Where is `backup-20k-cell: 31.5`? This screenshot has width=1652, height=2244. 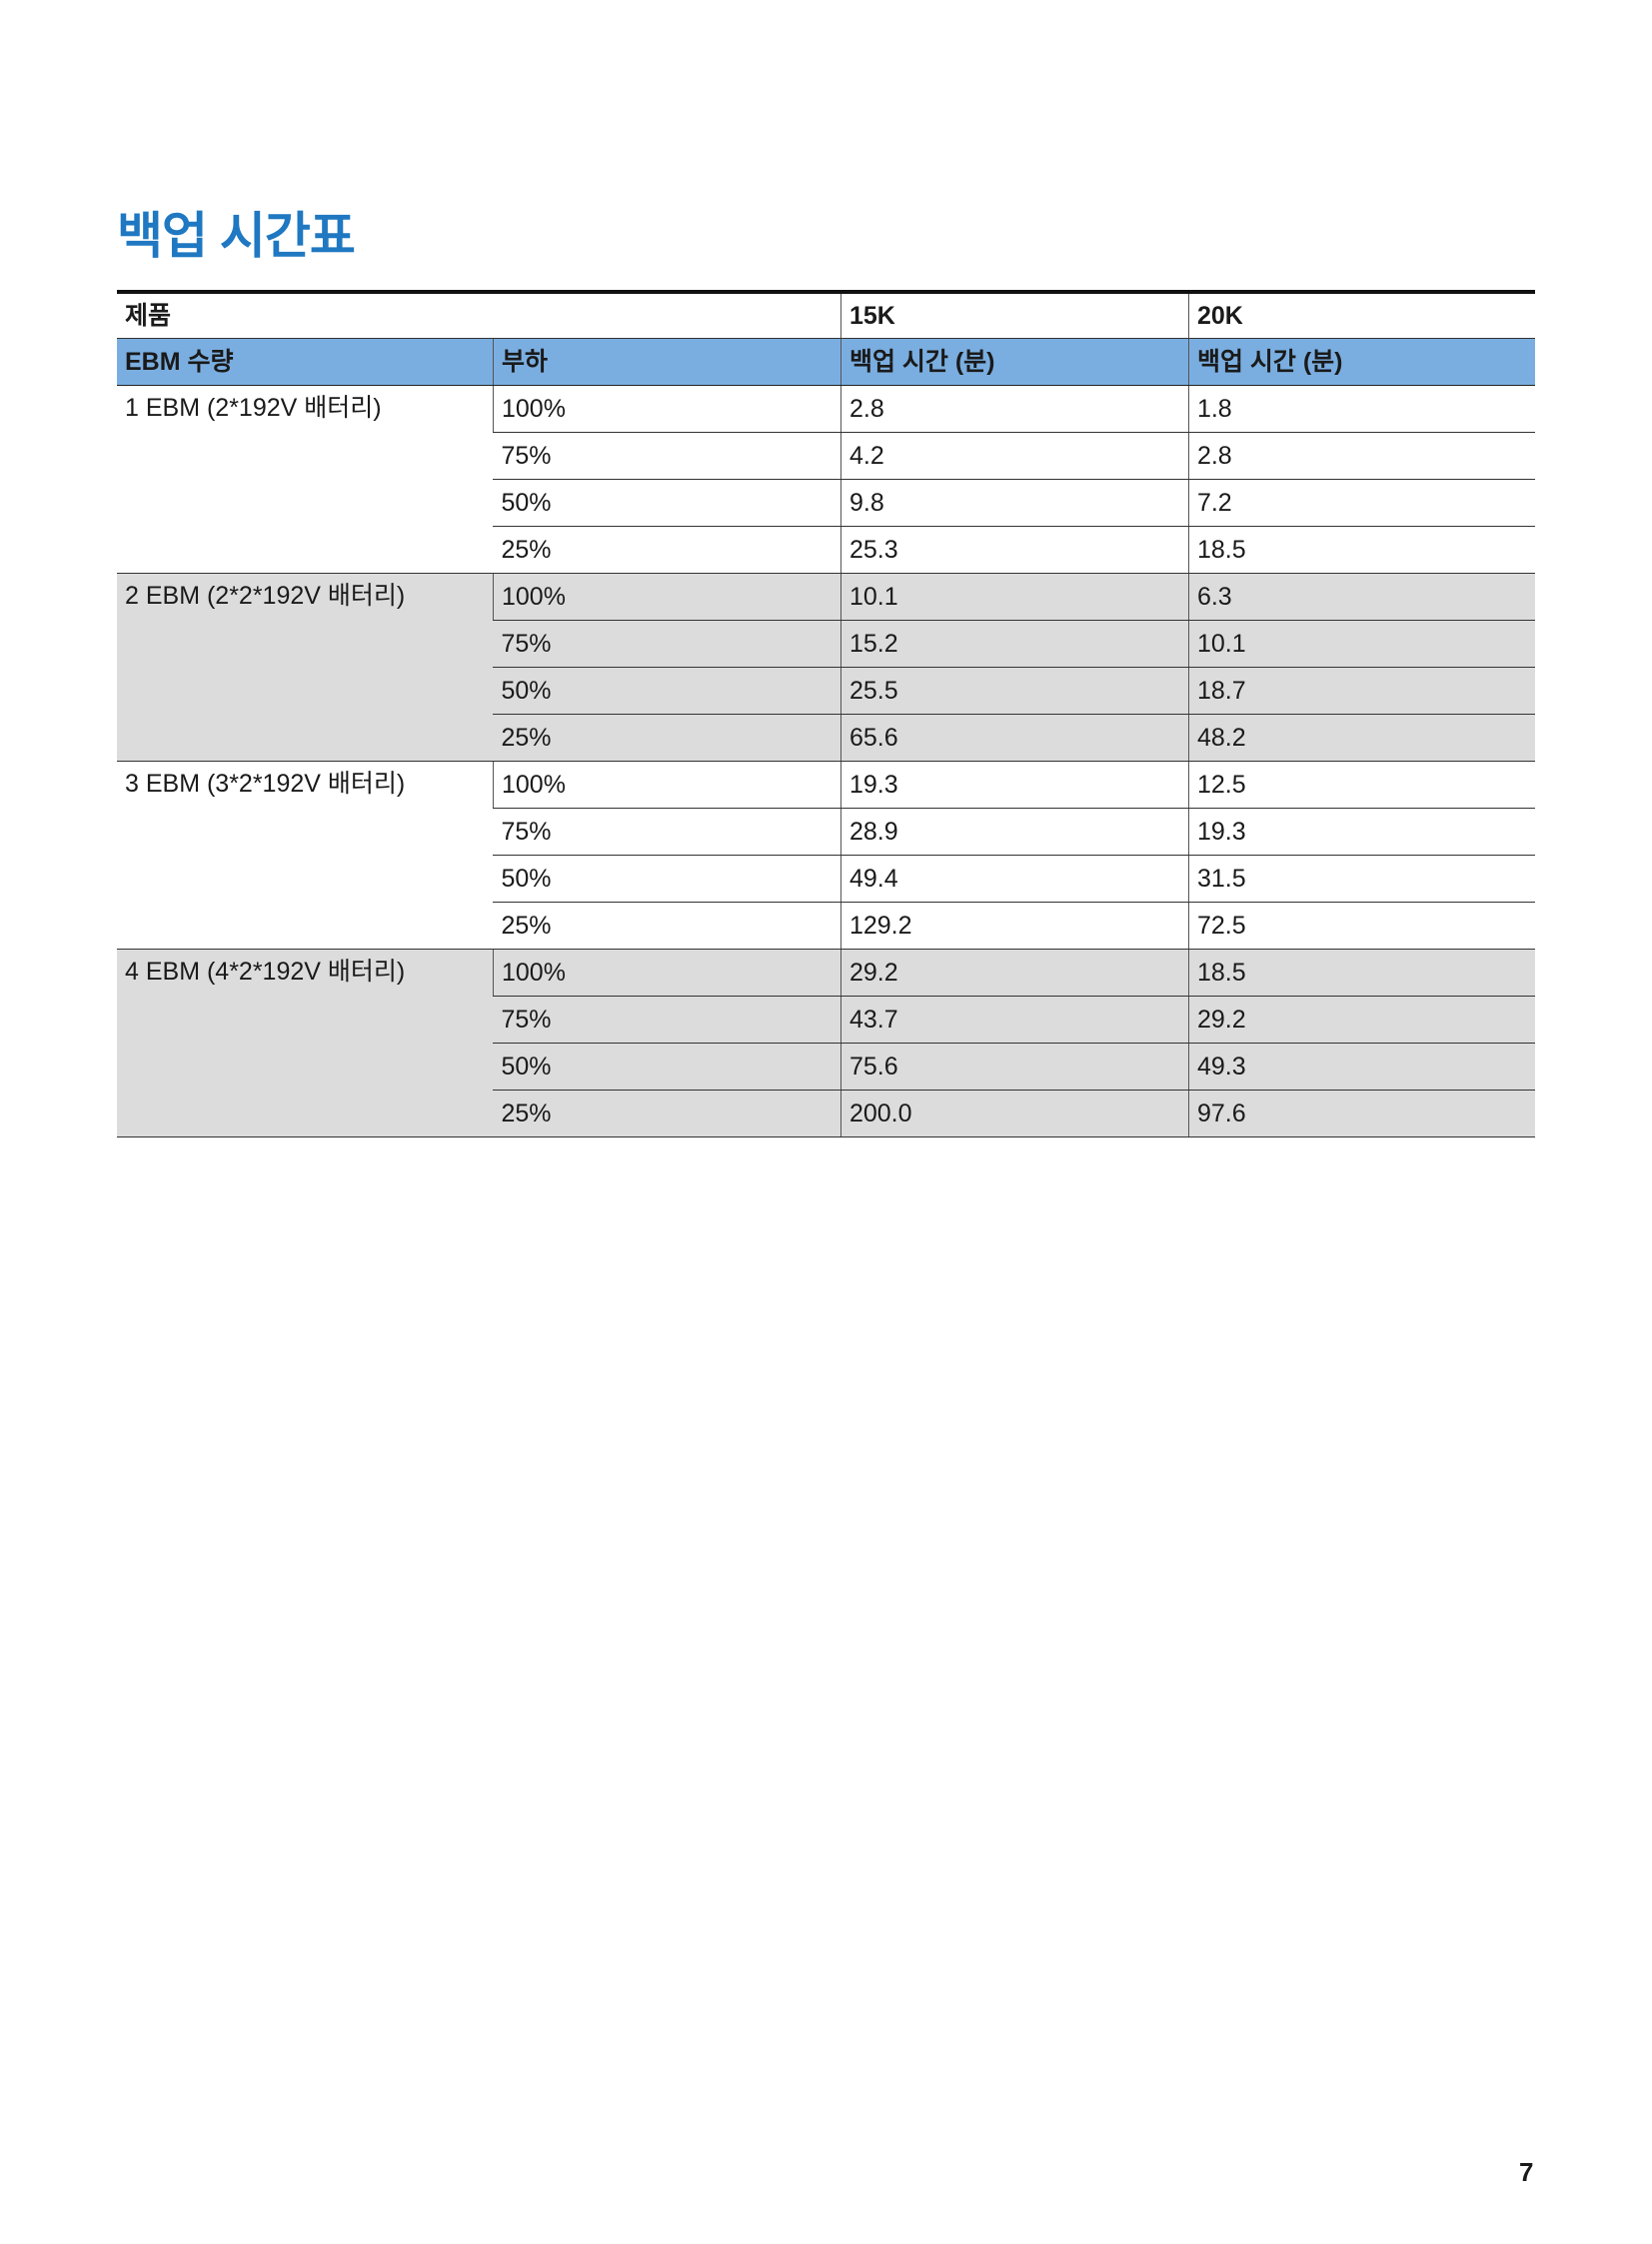
backup-20k-cell: 31.5 is located at coordinates (1361, 879).